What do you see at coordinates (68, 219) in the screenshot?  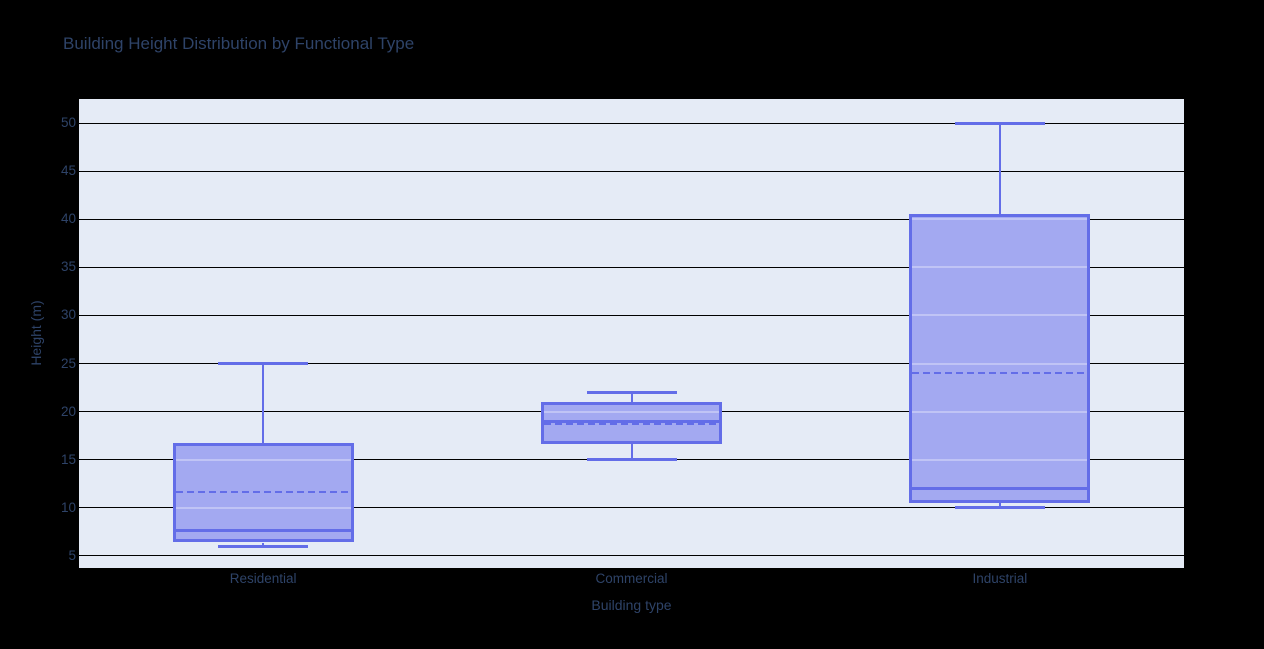 I see `y-tick-label: 40` at bounding box center [68, 219].